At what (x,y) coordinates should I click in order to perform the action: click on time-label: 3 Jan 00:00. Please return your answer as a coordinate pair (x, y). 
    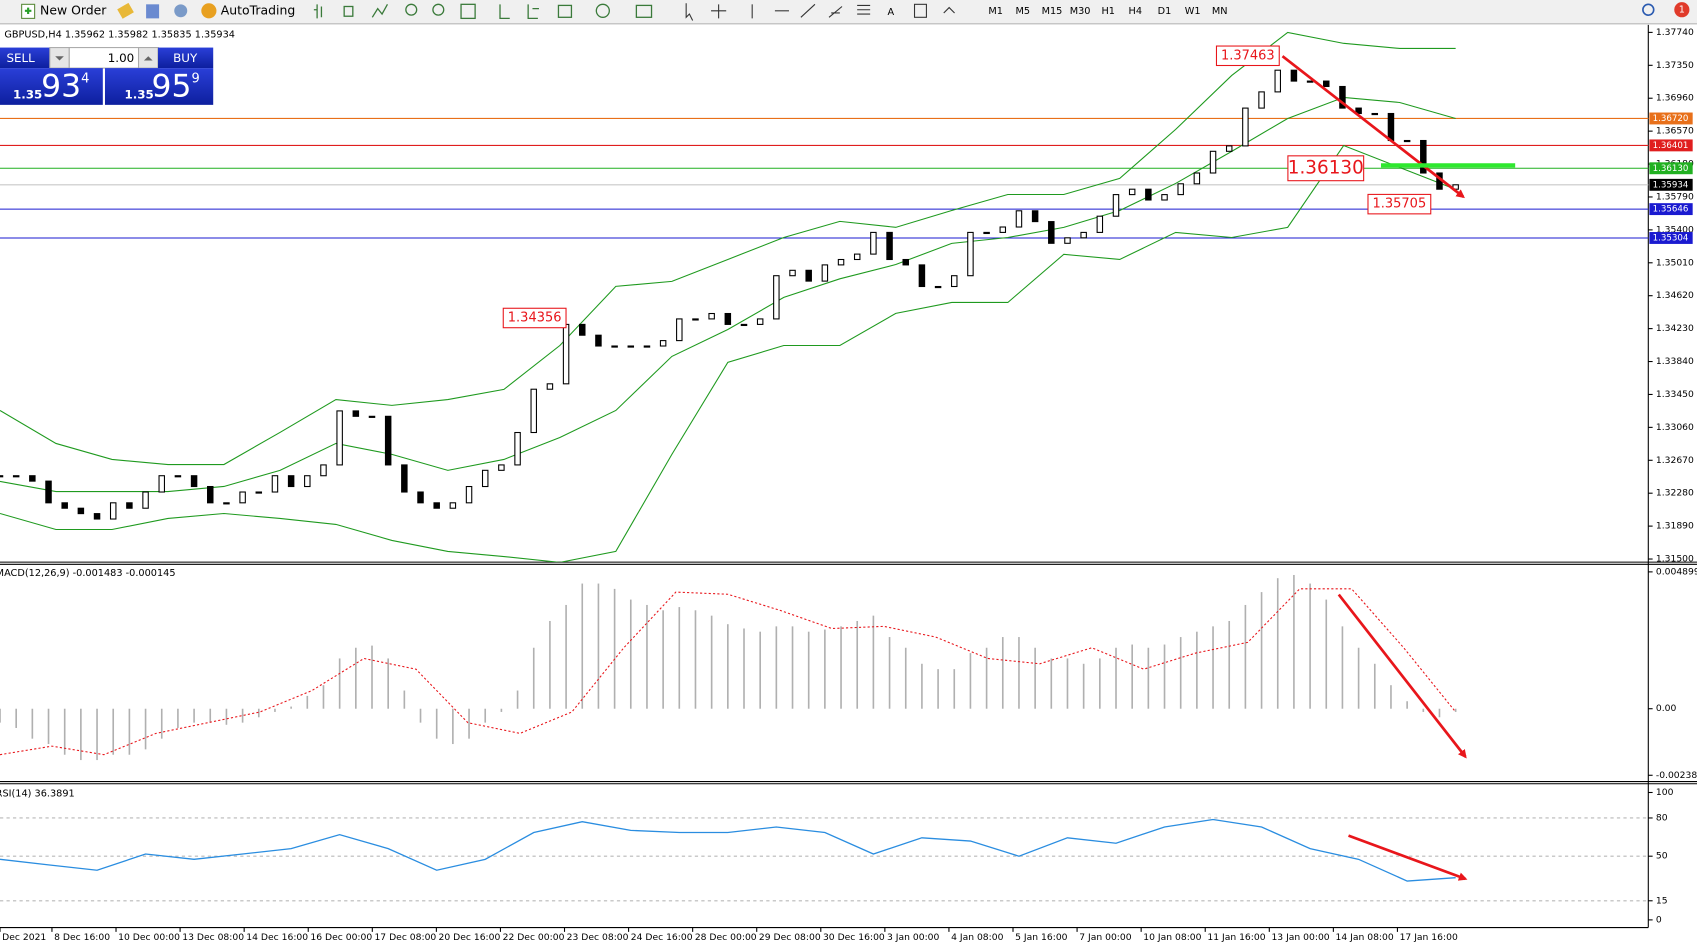
    Looking at the image, I should click on (913, 937).